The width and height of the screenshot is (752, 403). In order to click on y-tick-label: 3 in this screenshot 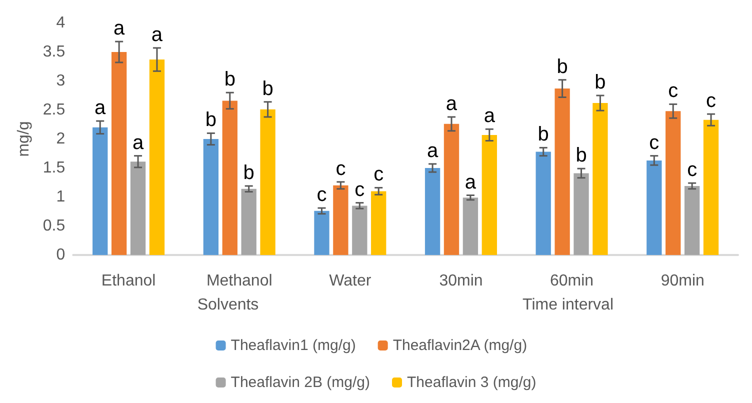, I will do `click(61, 81)`.